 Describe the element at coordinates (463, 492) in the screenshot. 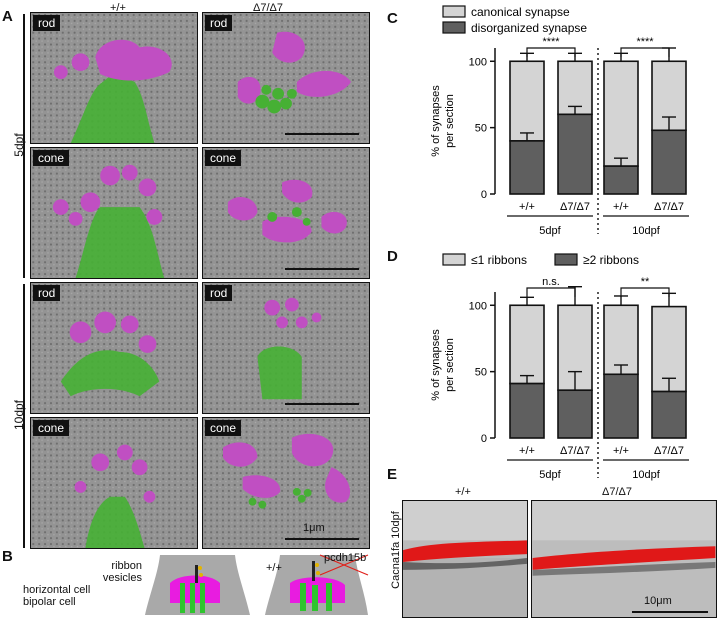

I see `e-col-label-wt: +/+` at that location.